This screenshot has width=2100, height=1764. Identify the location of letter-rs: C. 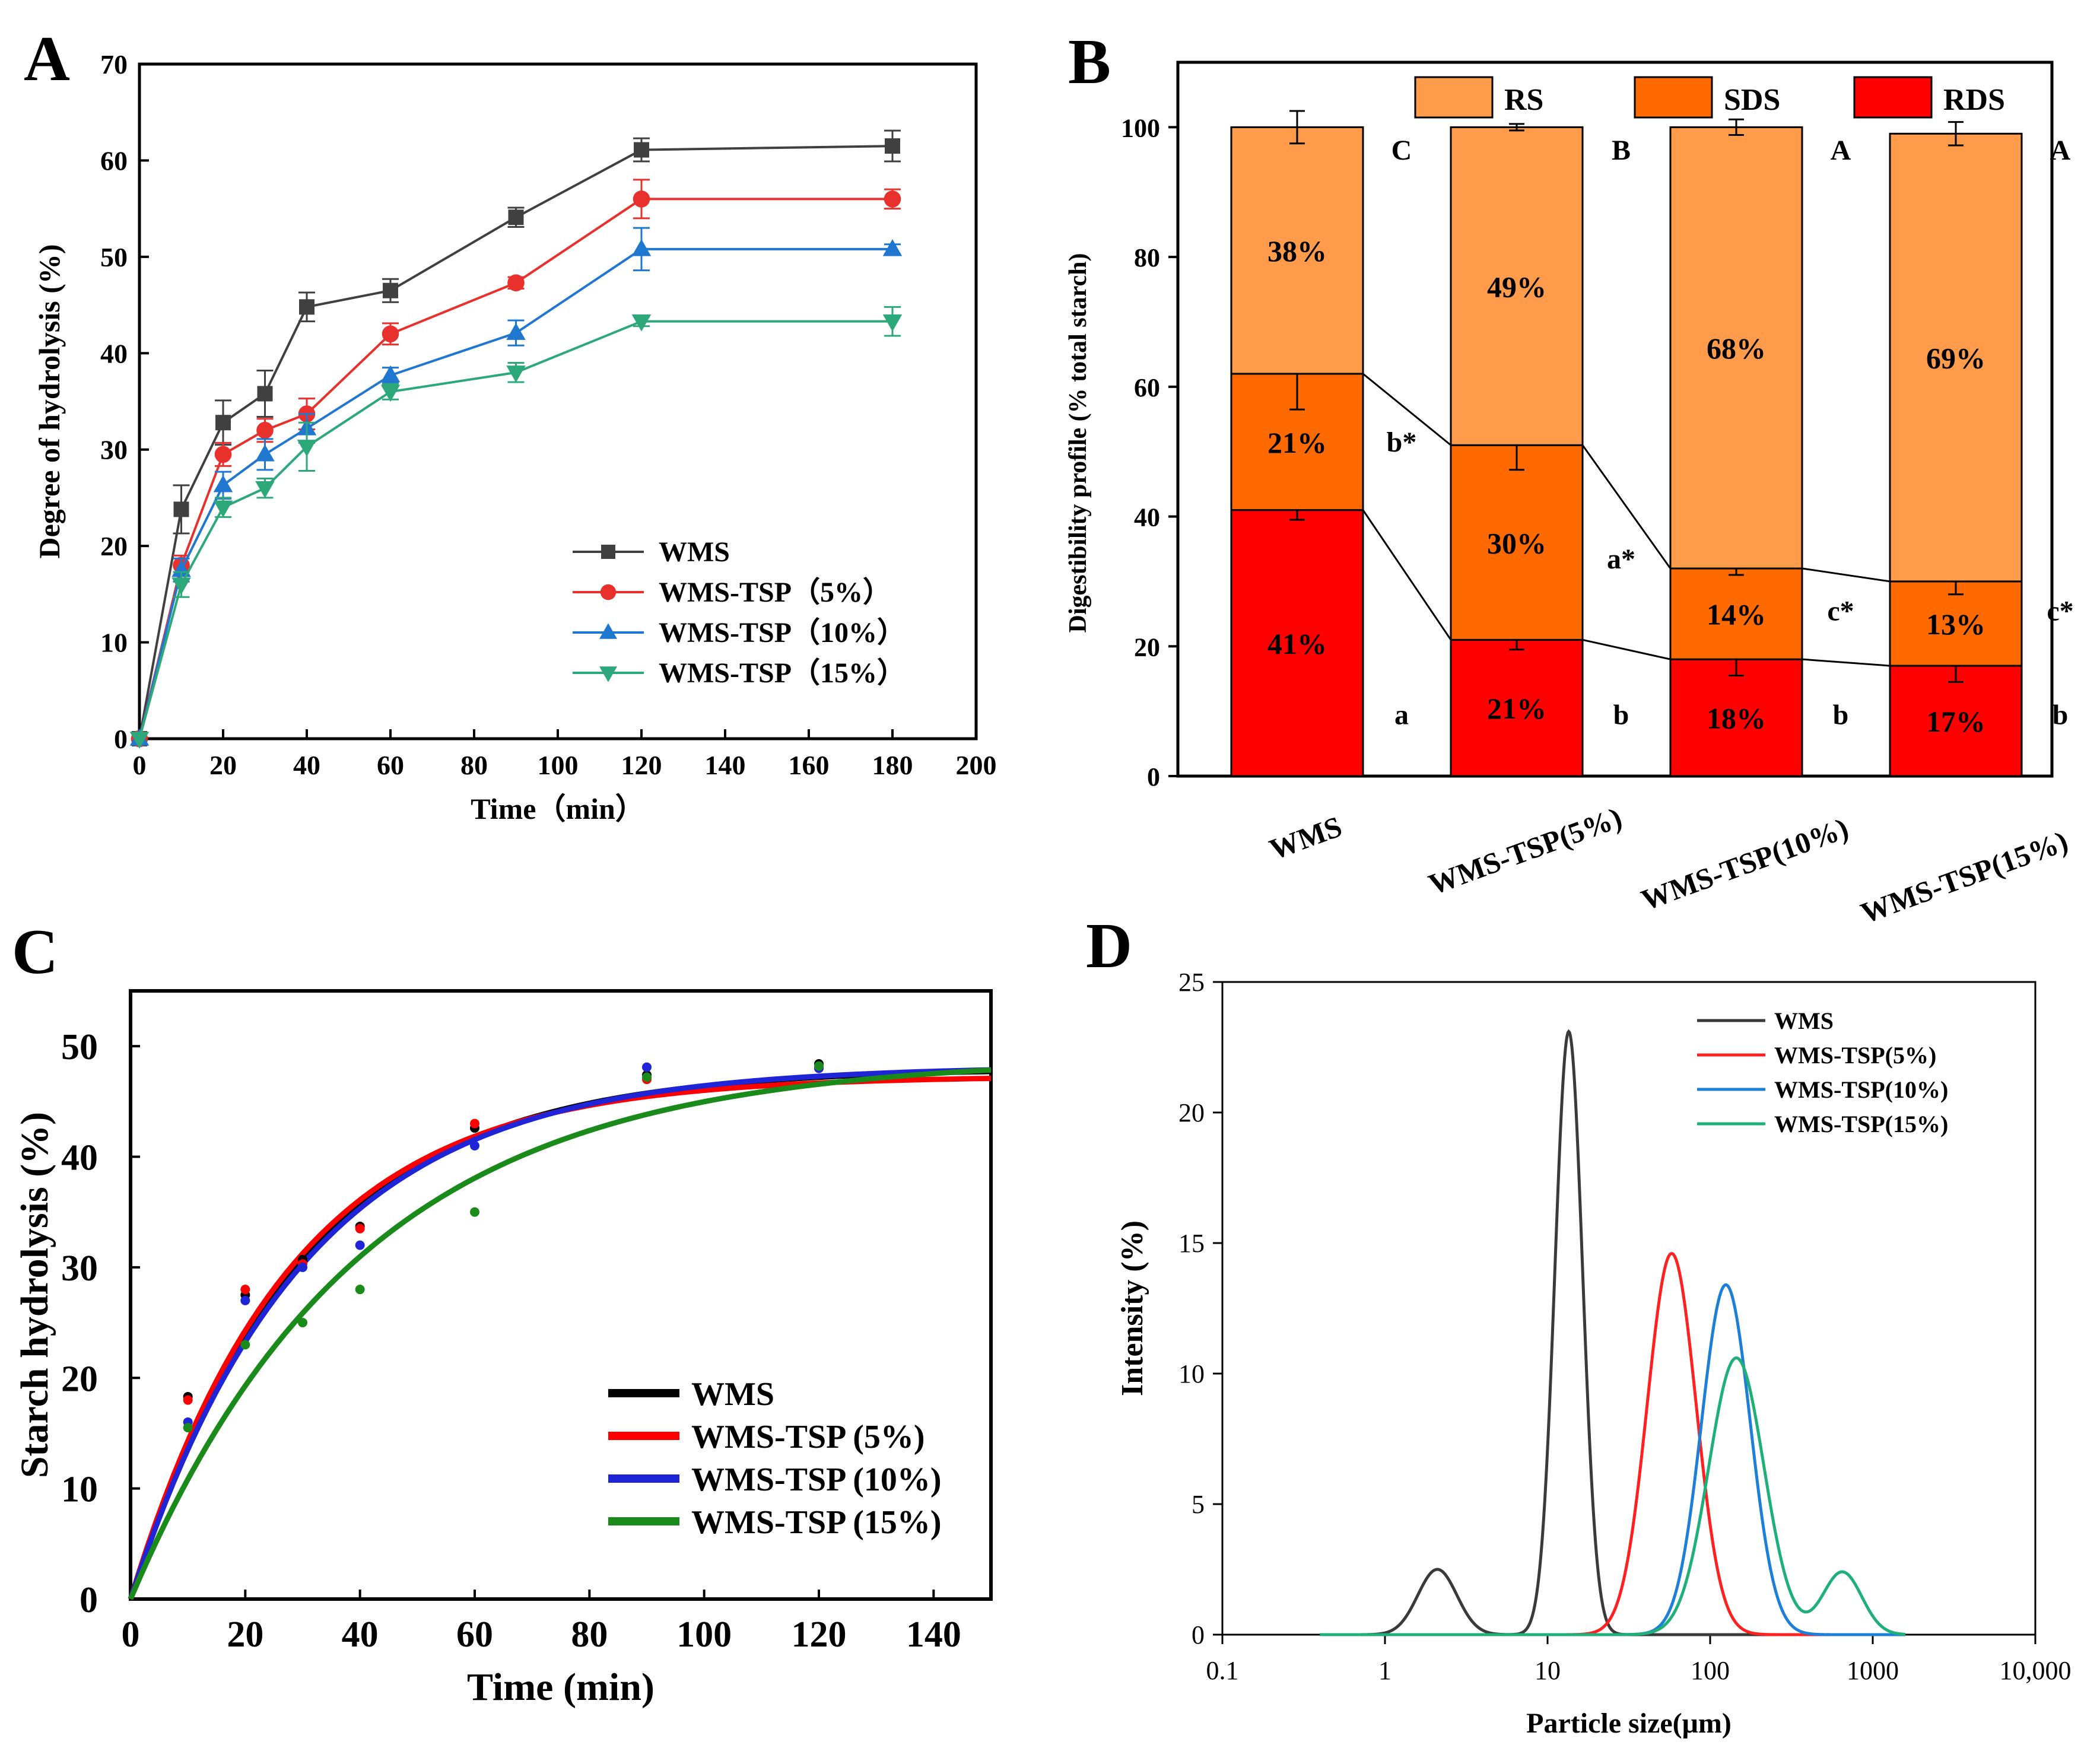
(1402, 150).